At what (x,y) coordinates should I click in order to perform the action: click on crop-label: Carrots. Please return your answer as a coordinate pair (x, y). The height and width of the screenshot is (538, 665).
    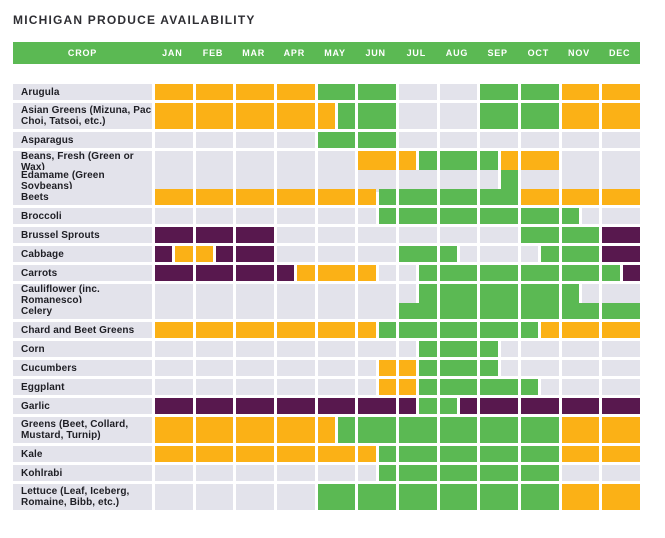
    Looking at the image, I should click on (82, 273).